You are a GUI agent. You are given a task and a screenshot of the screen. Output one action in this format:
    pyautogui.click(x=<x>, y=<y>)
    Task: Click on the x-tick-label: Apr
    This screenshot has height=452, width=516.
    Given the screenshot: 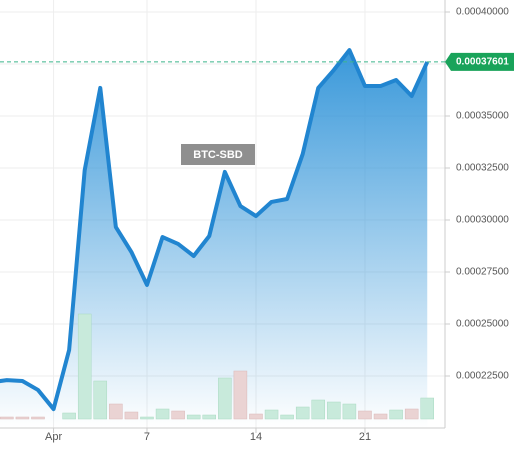 What is the action you would take?
    pyautogui.click(x=53, y=437)
    